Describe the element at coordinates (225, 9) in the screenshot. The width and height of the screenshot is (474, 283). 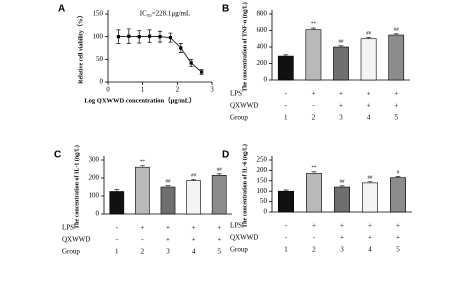
I see `panel-letter: B` at that location.